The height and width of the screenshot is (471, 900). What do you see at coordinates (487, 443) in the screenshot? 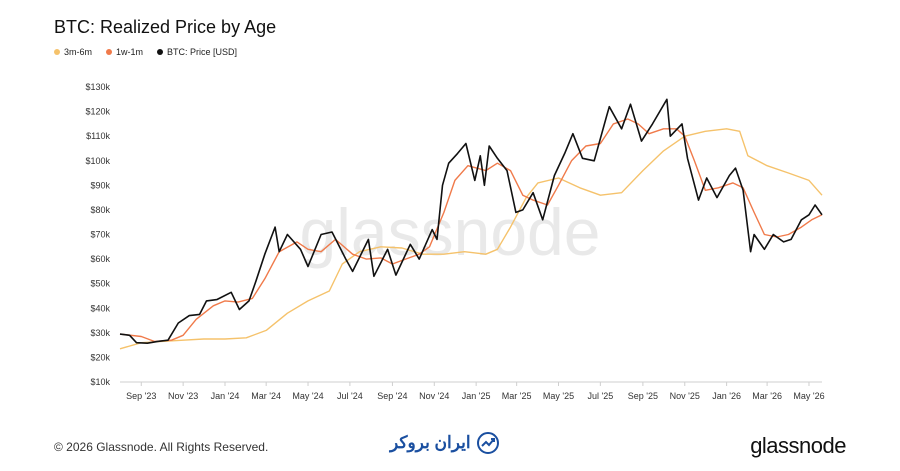
I see `chart-trend-icon` at bounding box center [487, 443].